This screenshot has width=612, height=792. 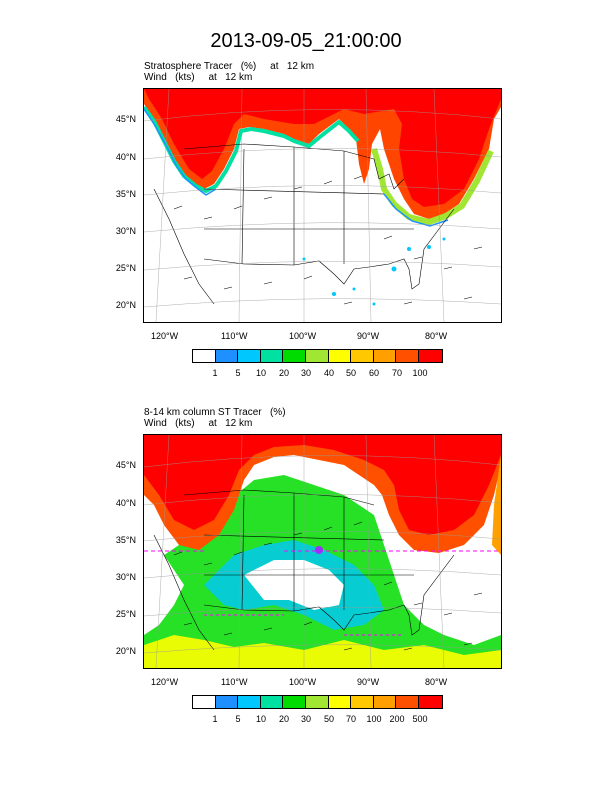 I want to click on panel2-colorbar, so click(x=317, y=702).